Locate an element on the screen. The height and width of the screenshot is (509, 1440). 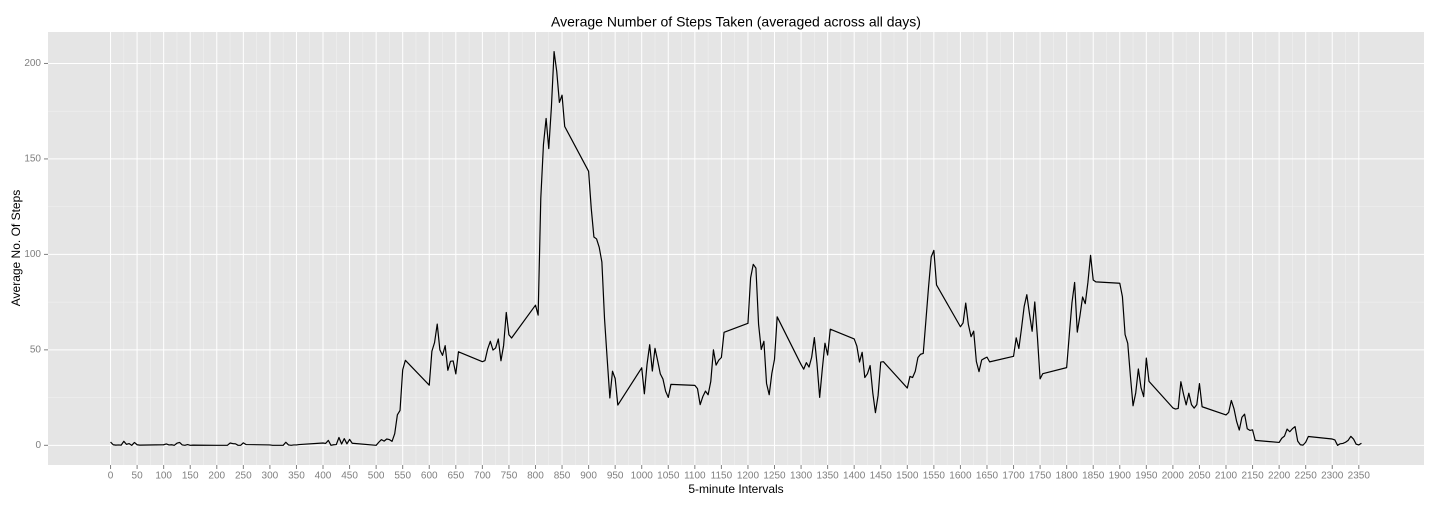
y-tick-label: 100 is located at coordinates (32, 254).